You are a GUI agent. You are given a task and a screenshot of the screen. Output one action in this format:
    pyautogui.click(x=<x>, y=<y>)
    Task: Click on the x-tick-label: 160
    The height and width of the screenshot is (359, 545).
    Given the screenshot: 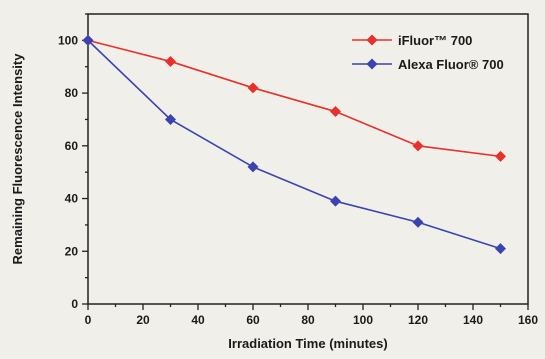 What is the action you would take?
    pyautogui.click(x=528, y=320)
    